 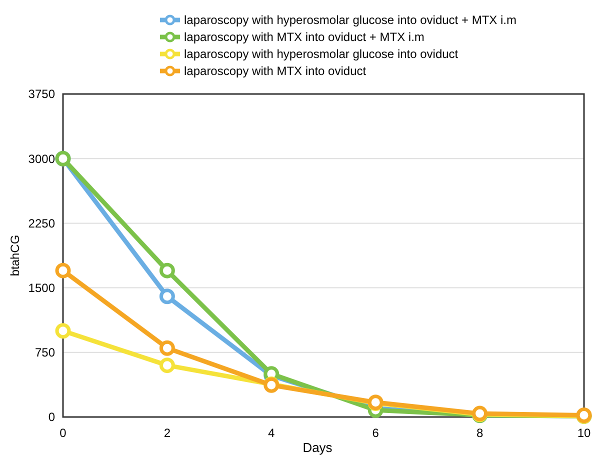 What do you see at coordinates (317, 447) in the screenshot?
I see `x-axis-title: Days` at bounding box center [317, 447].